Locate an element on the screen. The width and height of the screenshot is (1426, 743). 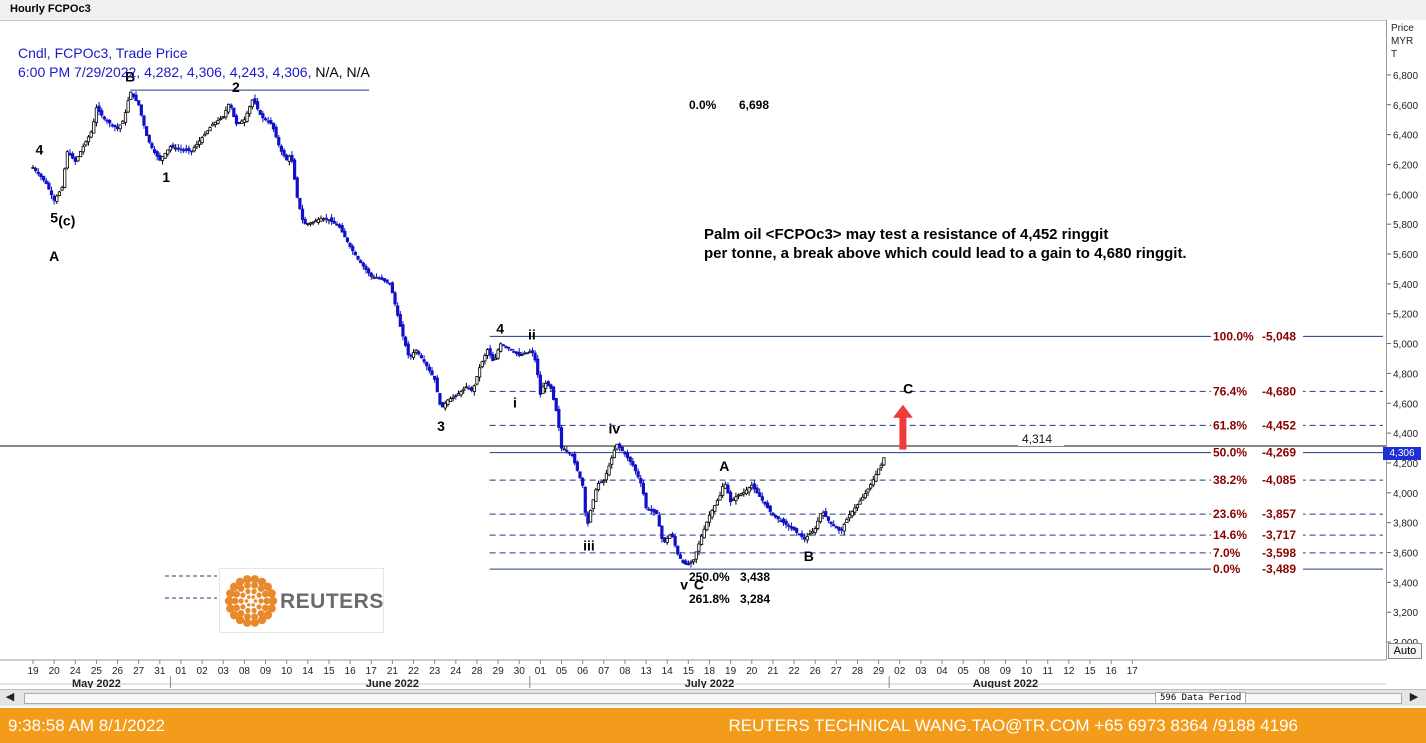
scroll-track is located at coordinates (713, 698).